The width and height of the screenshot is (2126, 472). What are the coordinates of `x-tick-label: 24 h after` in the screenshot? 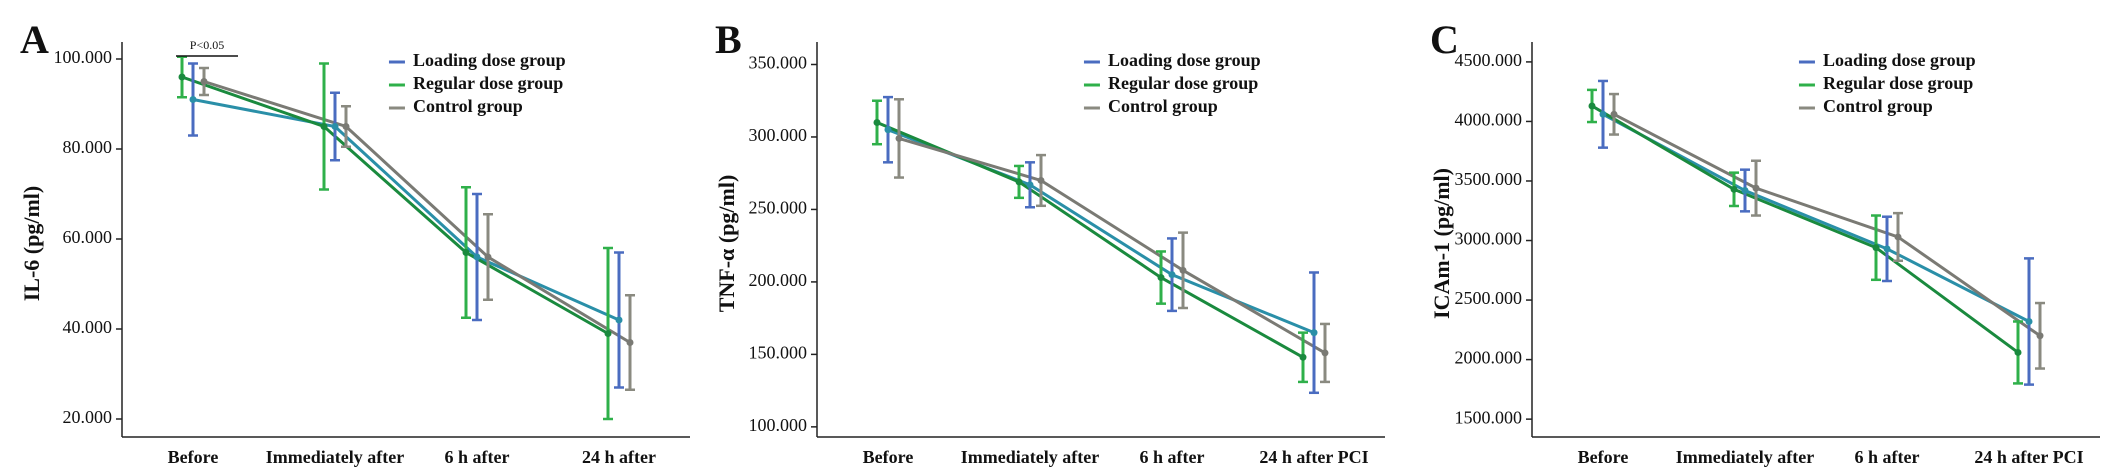 It's located at (619, 457).